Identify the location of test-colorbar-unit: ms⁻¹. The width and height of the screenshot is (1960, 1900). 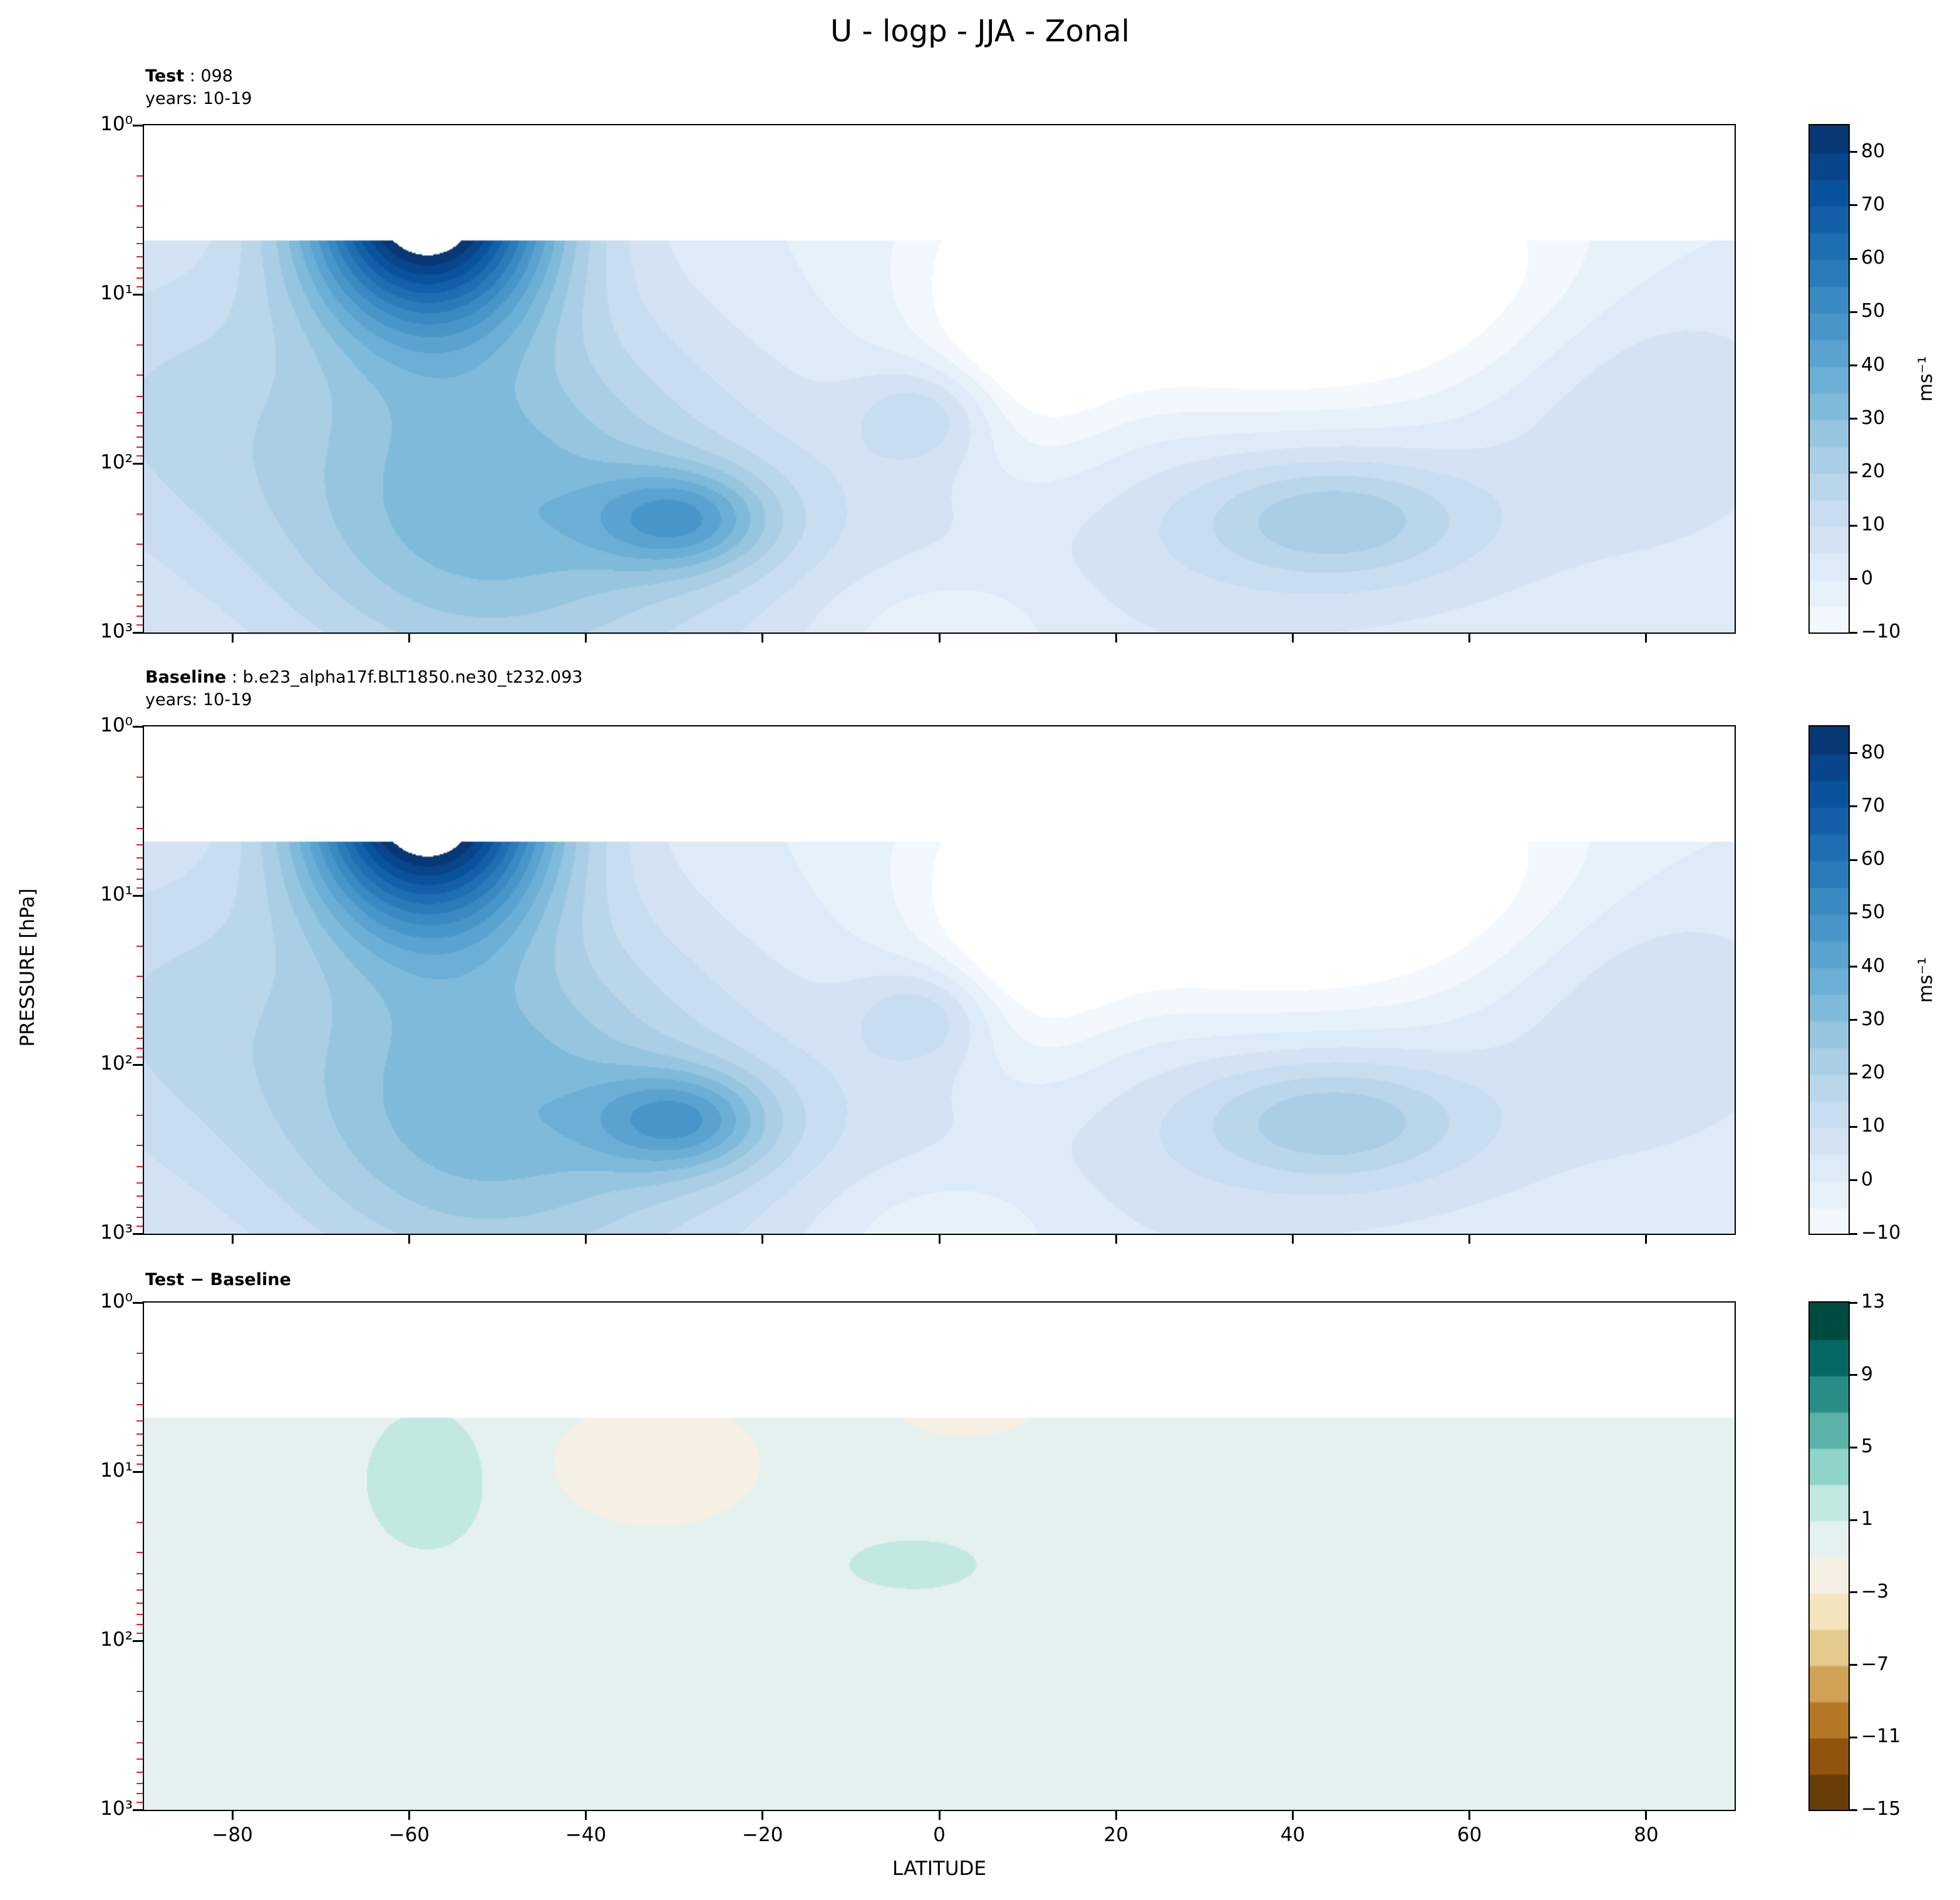
(1926, 379).